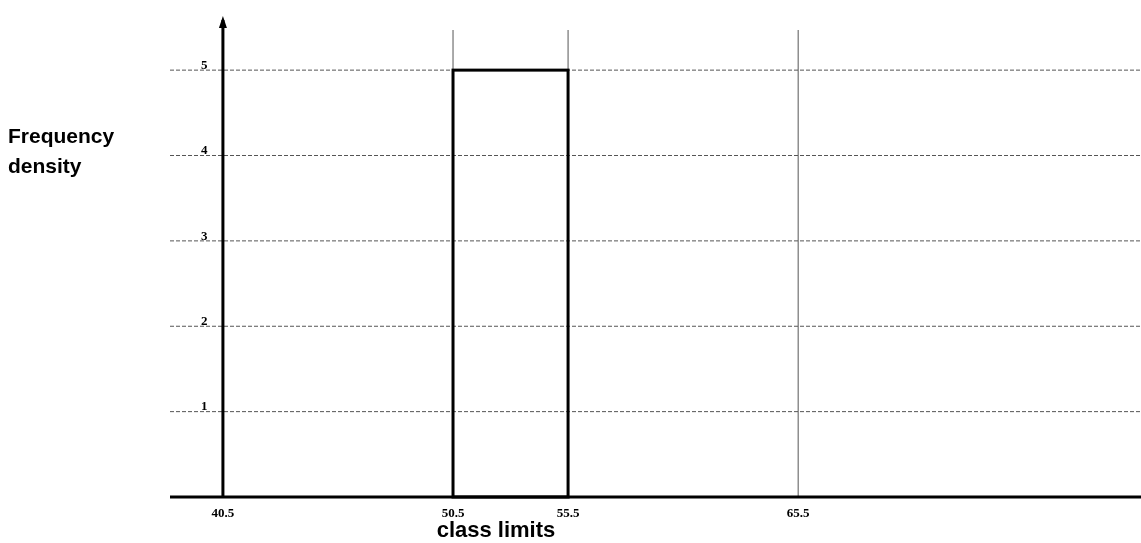 The width and height of the screenshot is (1141, 543). What do you see at coordinates (568, 512) in the screenshot?
I see `x-tick-label: 55.5` at bounding box center [568, 512].